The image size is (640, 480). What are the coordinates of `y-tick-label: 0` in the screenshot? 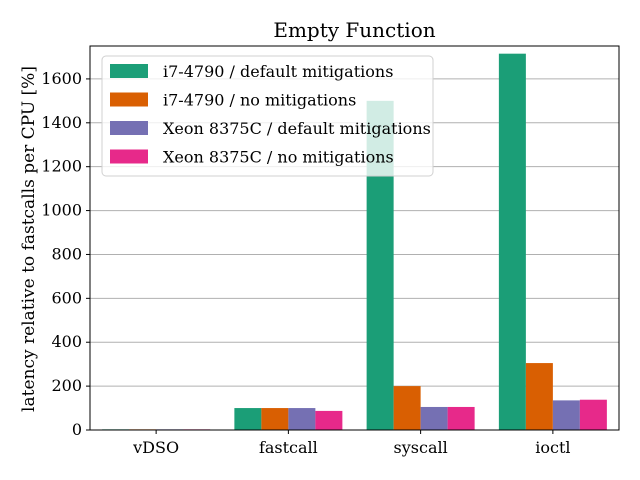 It's located at (77, 429).